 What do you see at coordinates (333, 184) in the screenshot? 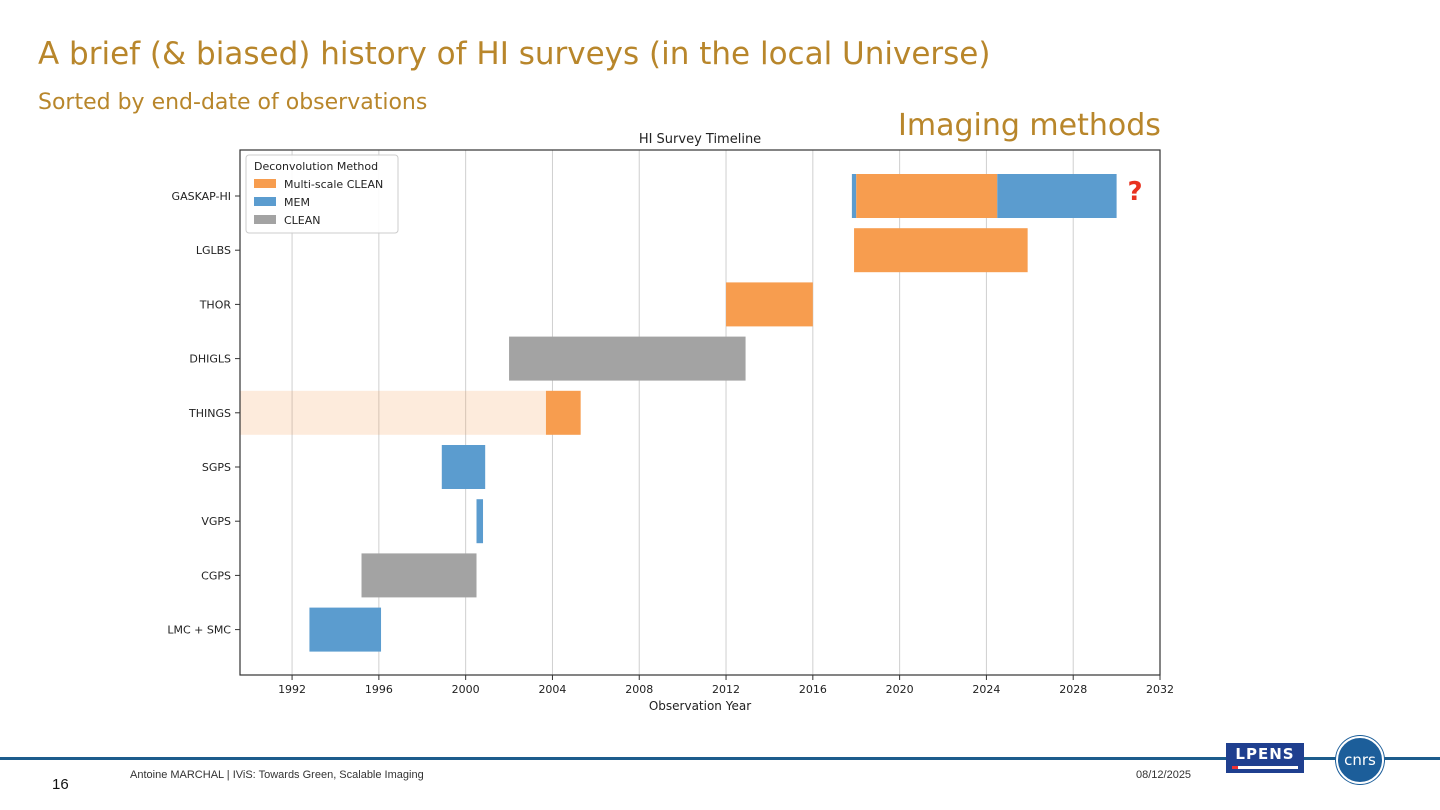
I see `legend-label: Multi-scale CLEAN` at bounding box center [333, 184].